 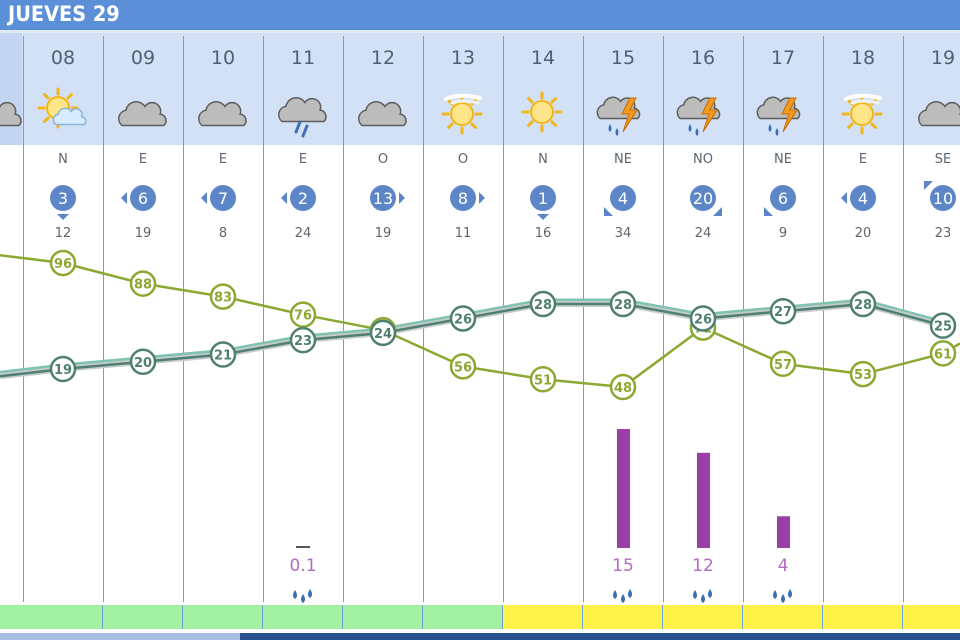 I want to click on wind-speed-badge: 1, so click(x=543, y=202).